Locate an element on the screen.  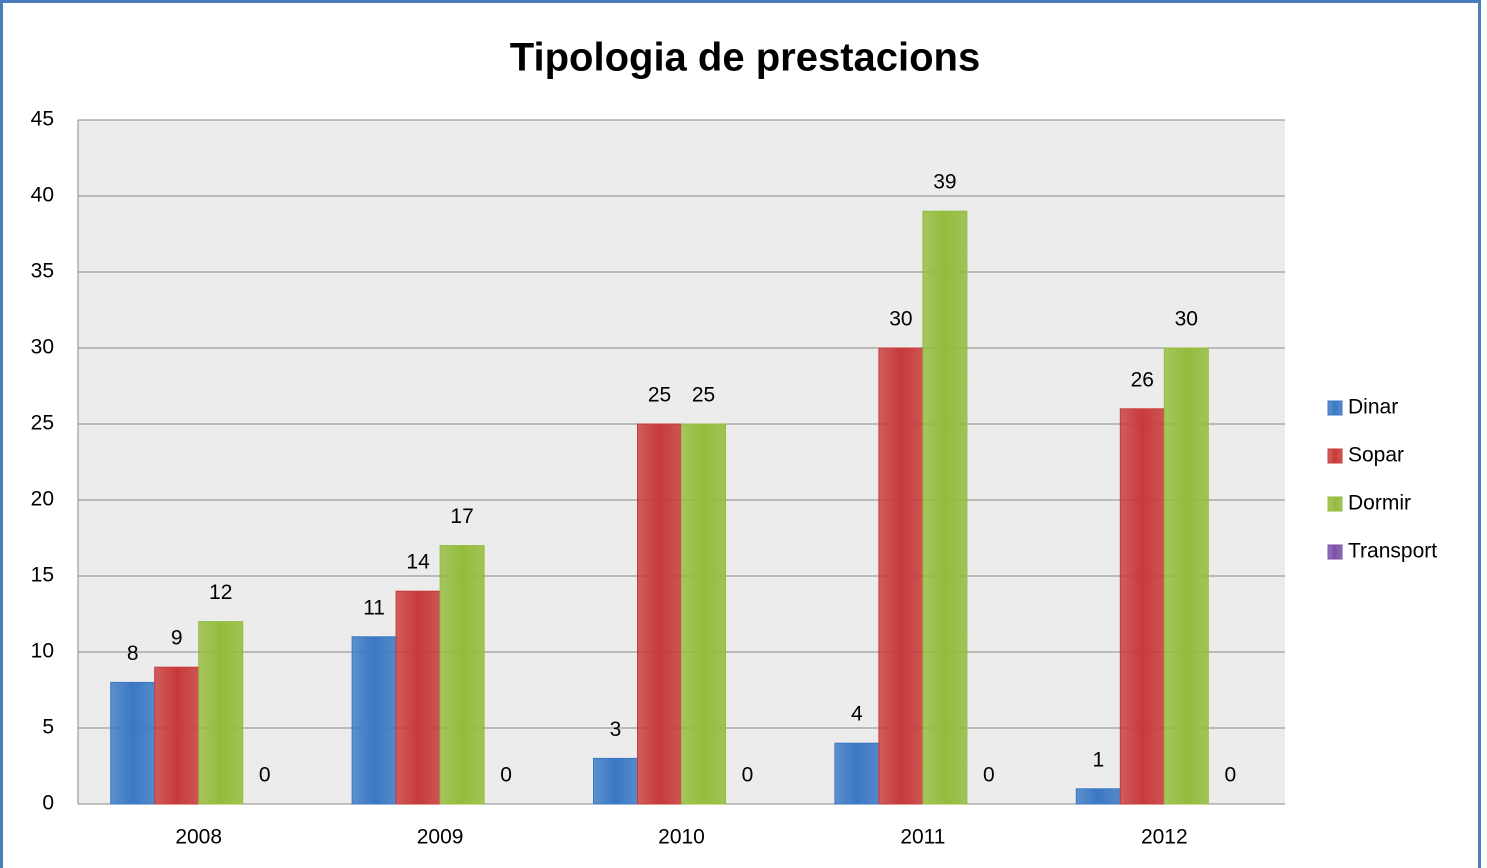
data-label: 39 is located at coordinates (944, 182).